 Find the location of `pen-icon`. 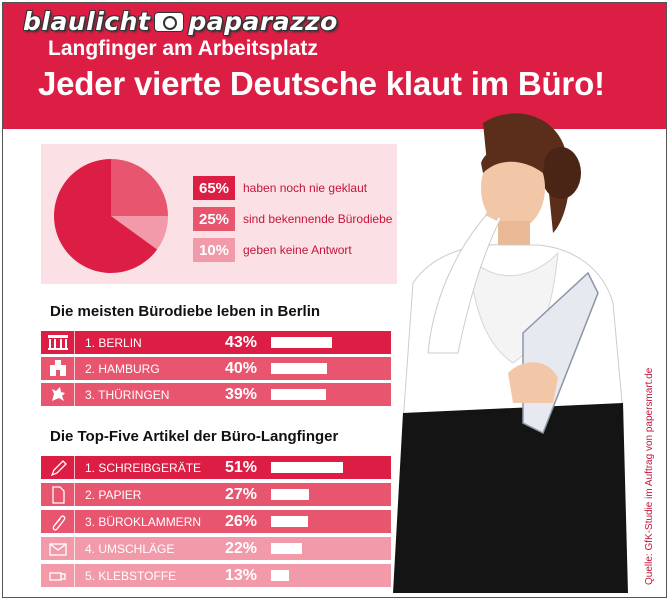

pen-icon is located at coordinates (58, 467).